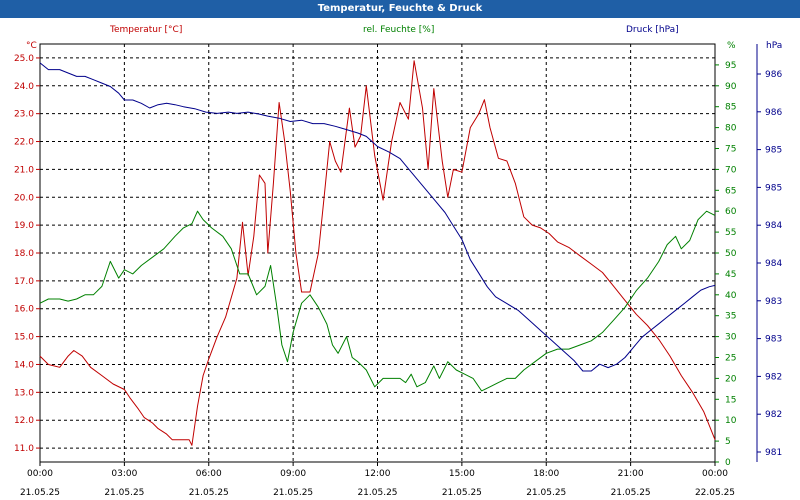  Describe the element at coordinates (731, 296) in the screenshot. I see `hum-tick-label: 40` at that location.